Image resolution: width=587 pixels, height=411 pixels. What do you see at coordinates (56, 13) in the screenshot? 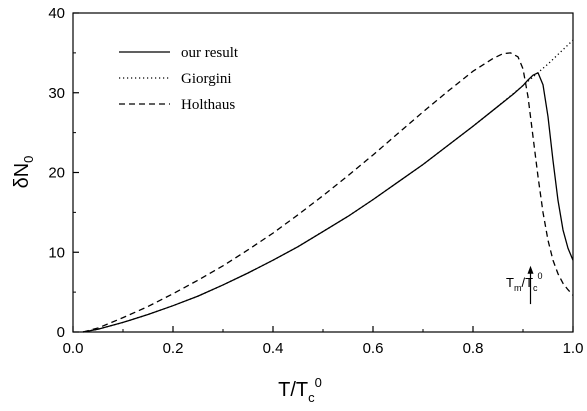
I see `y-tick-label: 40` at bounding box center [56, 13].